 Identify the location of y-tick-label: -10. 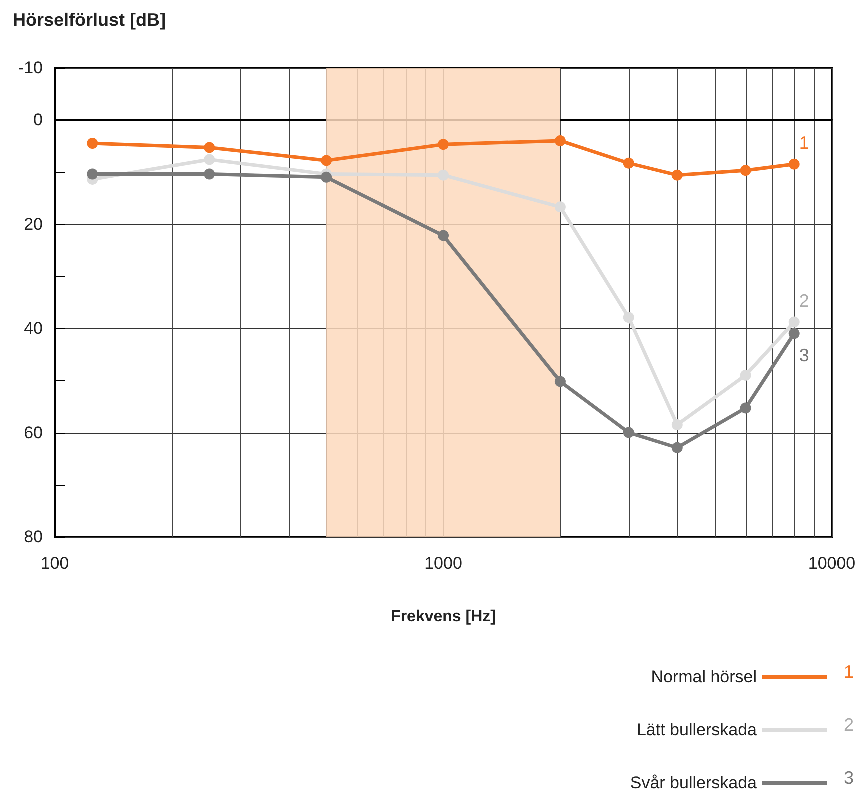
(30, 68).